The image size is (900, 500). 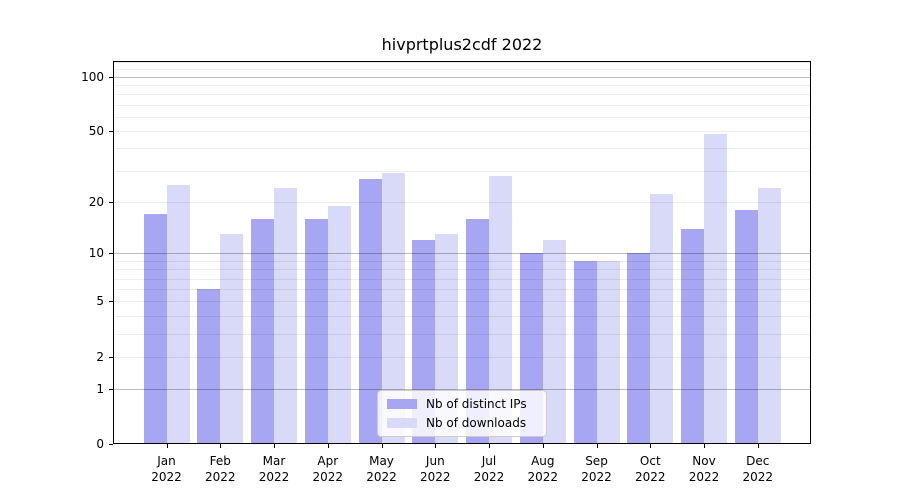 I want to click on x-tick-month: Mar, so click(x=274, y=461).